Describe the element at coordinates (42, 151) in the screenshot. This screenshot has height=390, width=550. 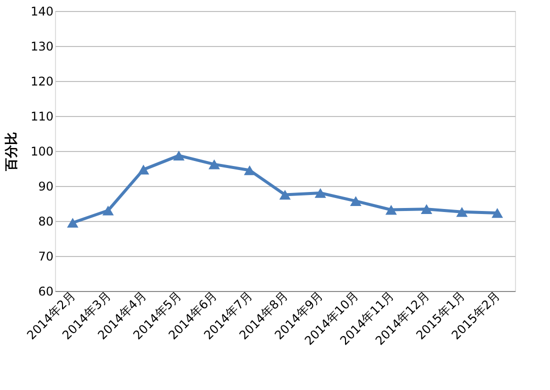
I see `y-tick-label: 100` at that location.